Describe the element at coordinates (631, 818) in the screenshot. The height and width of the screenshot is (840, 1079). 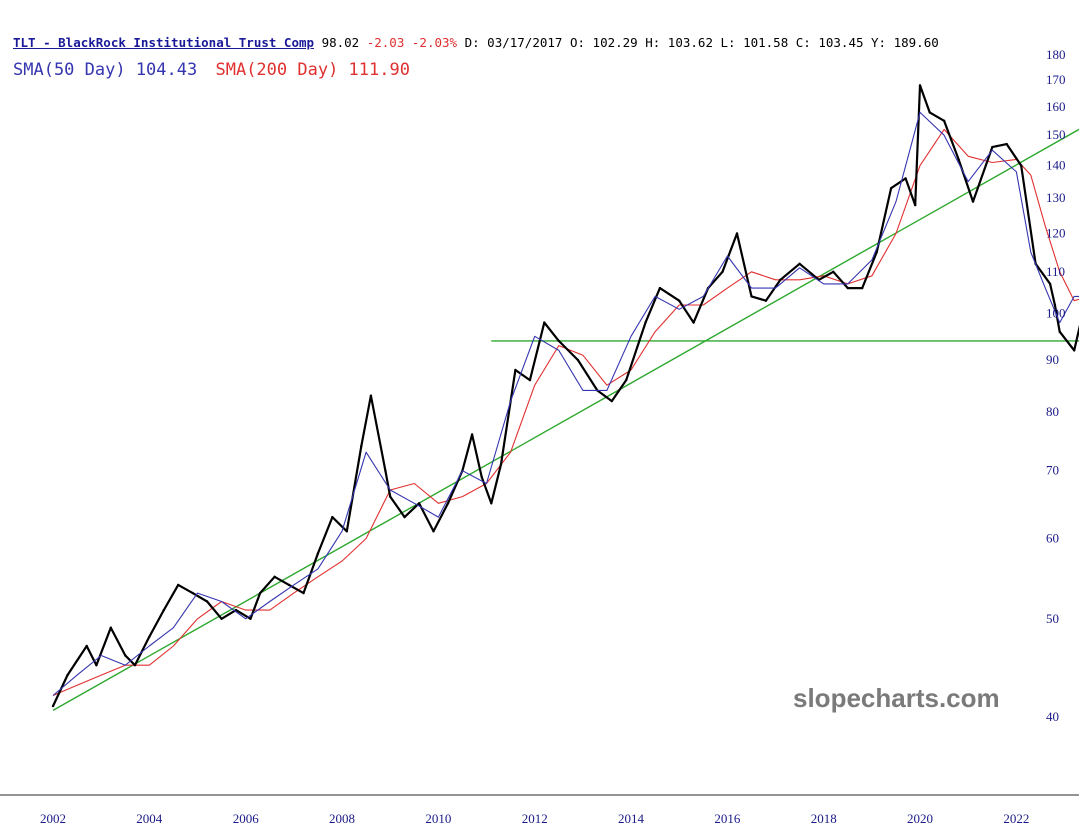
I see `x-tick-label: 2014` at that location.